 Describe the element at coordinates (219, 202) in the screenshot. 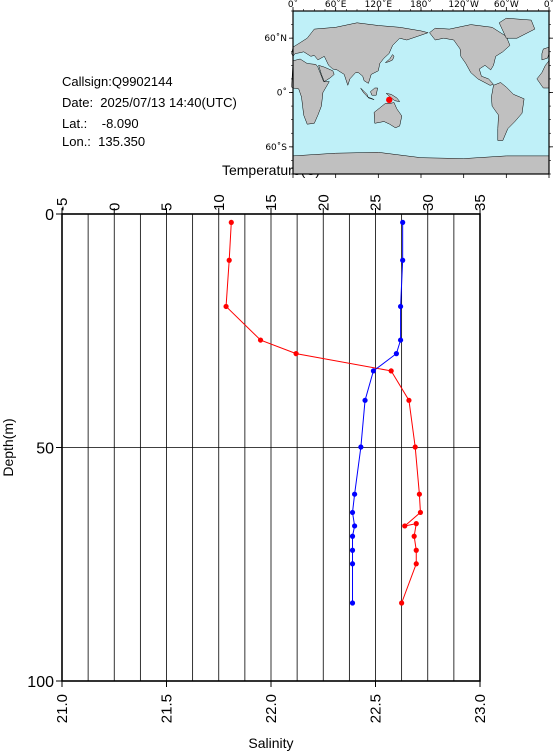

I see `temperature-tick-label: 10` at that location.